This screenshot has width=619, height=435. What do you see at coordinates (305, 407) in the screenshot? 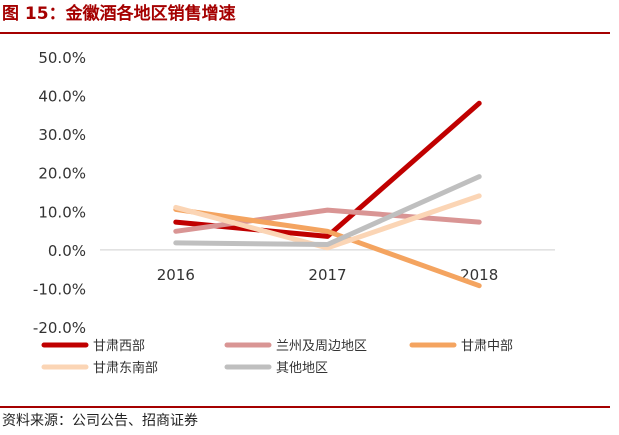
I see `source-rule` at bounding box center [305, 407].